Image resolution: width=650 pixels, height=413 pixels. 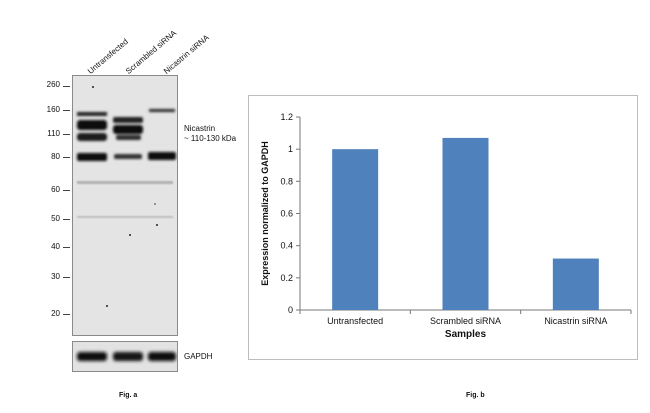 What do you see at coordinates (465, 321) in the screenshot?
I see `x-tick-label: Scrambled siRNA` at bounding box center [465, 321].